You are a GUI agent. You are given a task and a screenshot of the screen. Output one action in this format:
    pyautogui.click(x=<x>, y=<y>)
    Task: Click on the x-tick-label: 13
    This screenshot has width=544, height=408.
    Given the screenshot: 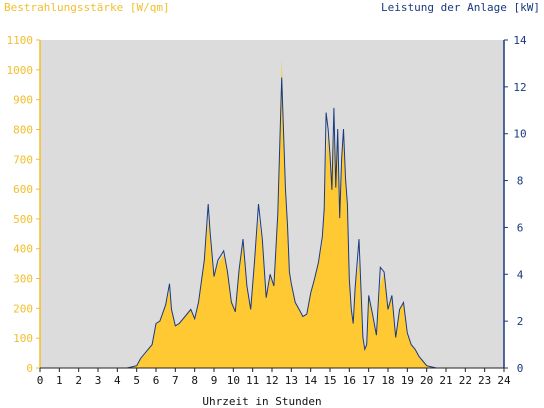 What is the action you would take?
    pyautogui.click(x=291, y=380)
    